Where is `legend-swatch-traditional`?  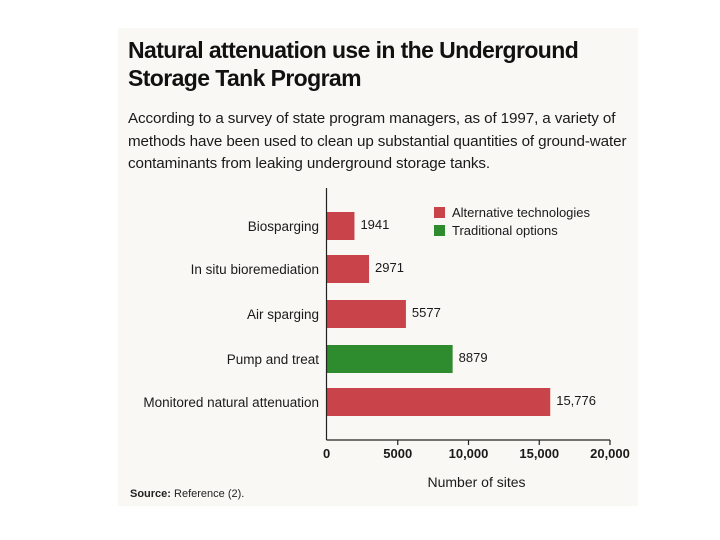 legend-swatch-traditional is located at coordinates (439, 230).